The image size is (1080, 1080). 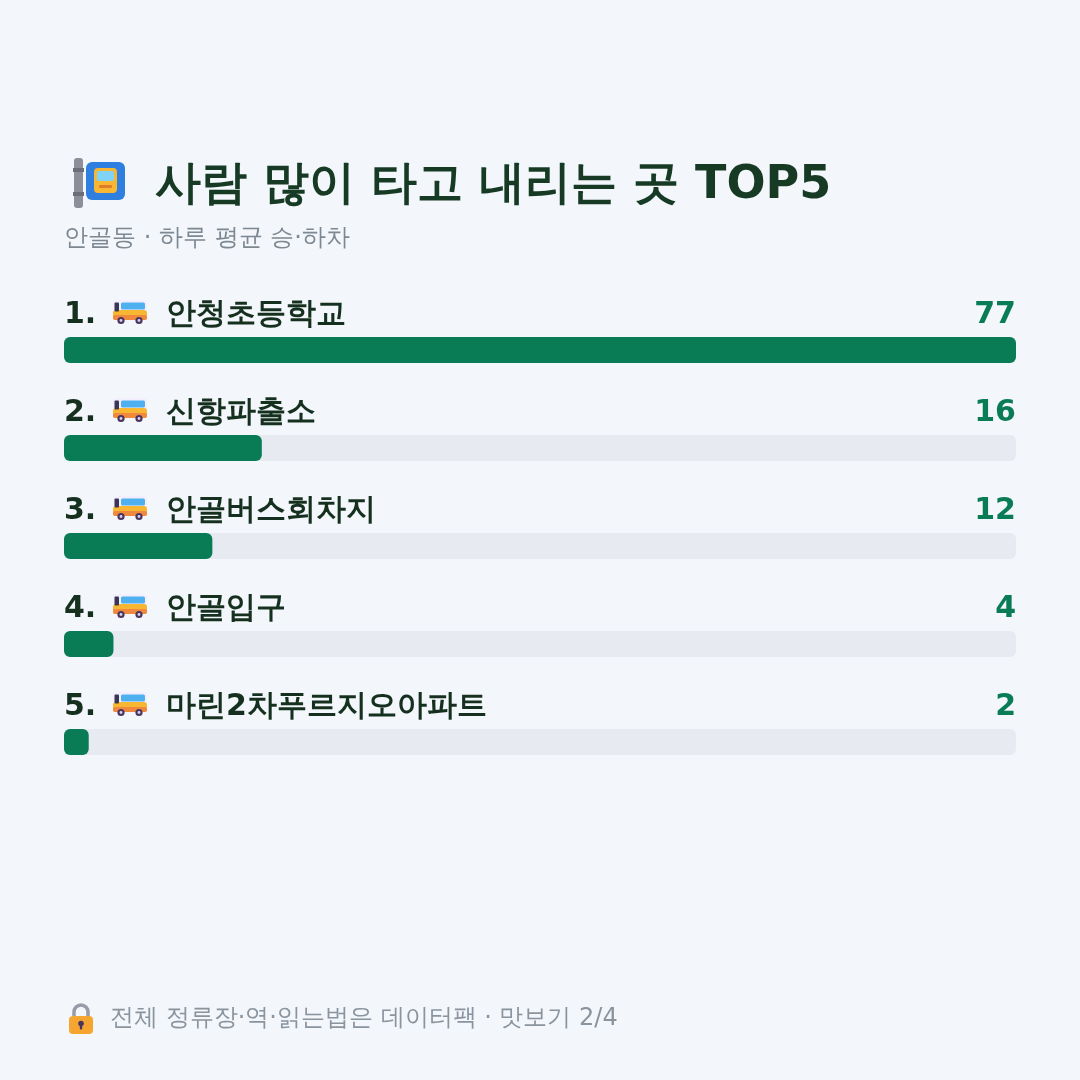 I want to click on data-label: 4, so click(x=1005, y=606).